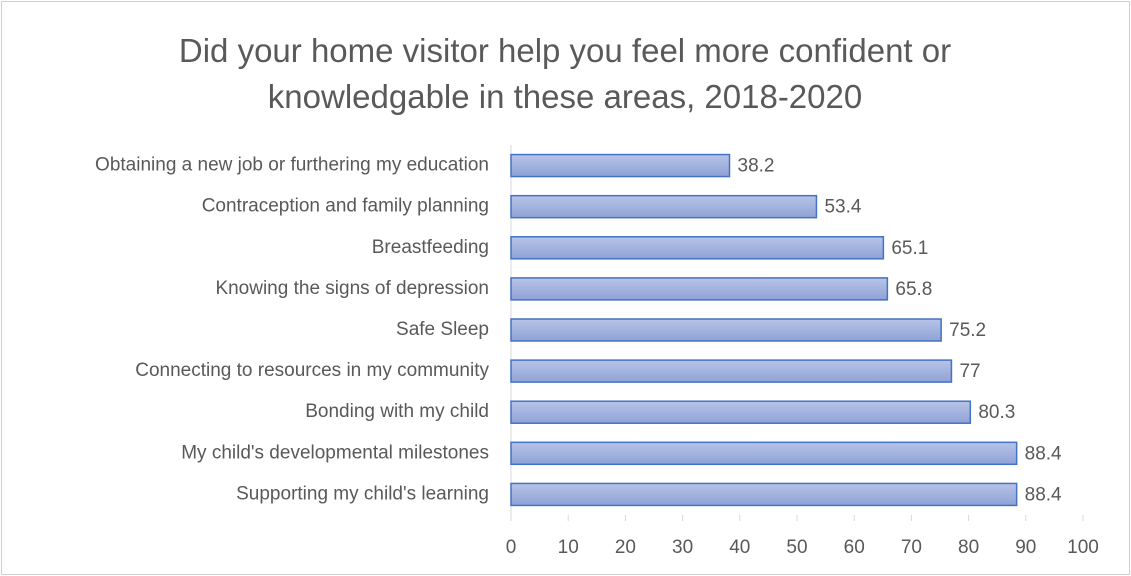 The width and height of the screenshot is (1131, 576). I want to click on data-label: 75.2, so click(967, 330).